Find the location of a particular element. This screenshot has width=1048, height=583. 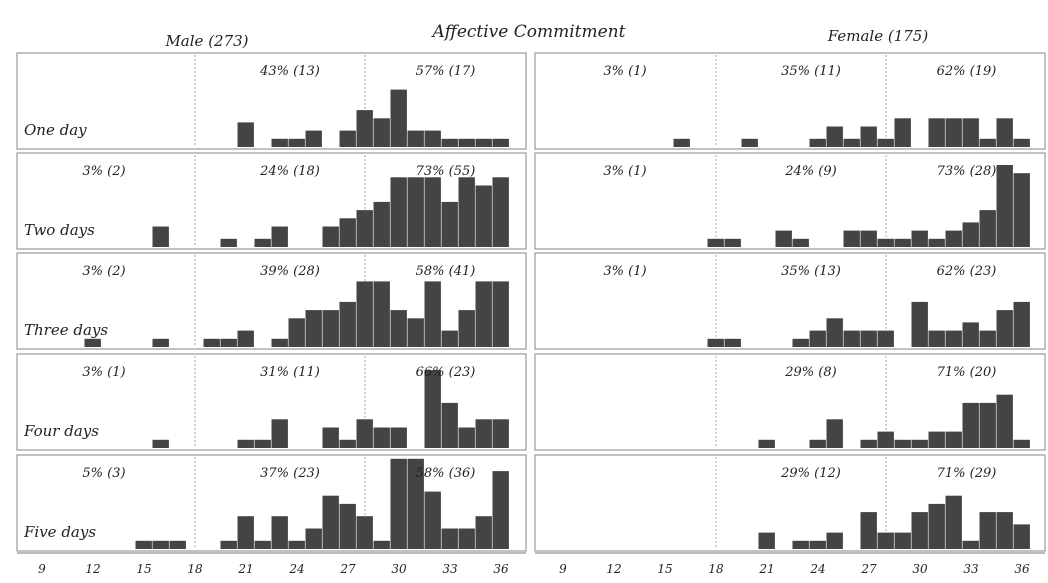

percent-label: 29% (12) is located at coordinates (810, 473).